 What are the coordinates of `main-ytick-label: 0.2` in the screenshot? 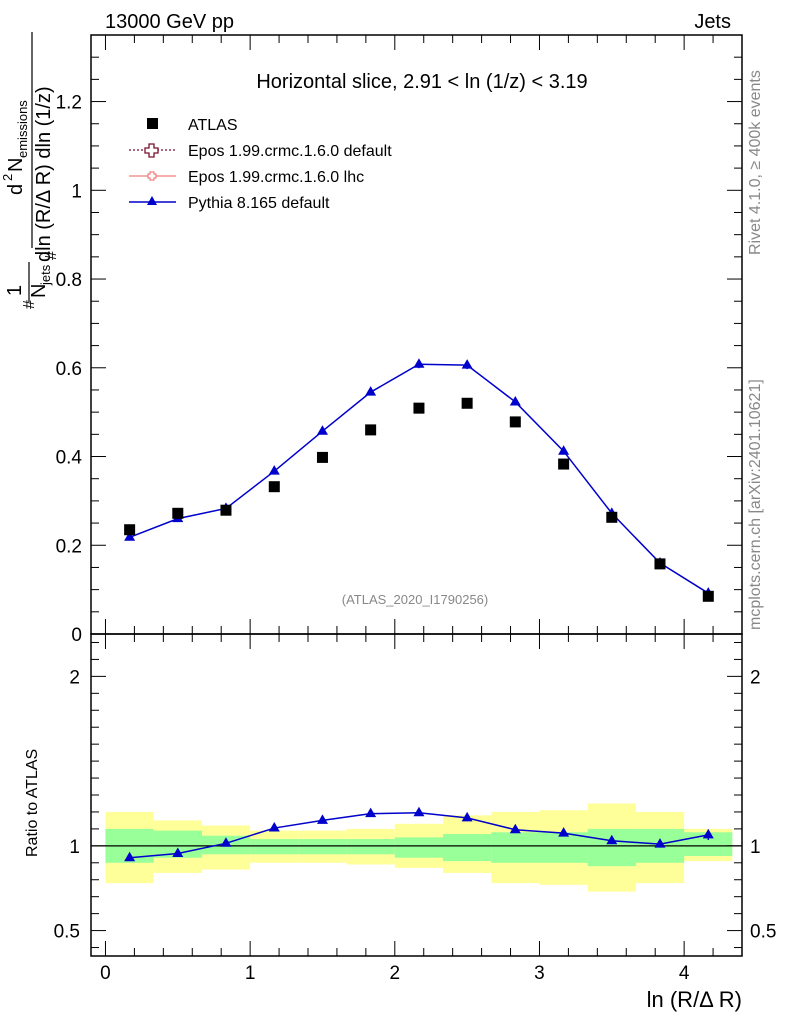 It's located at (69, 546).